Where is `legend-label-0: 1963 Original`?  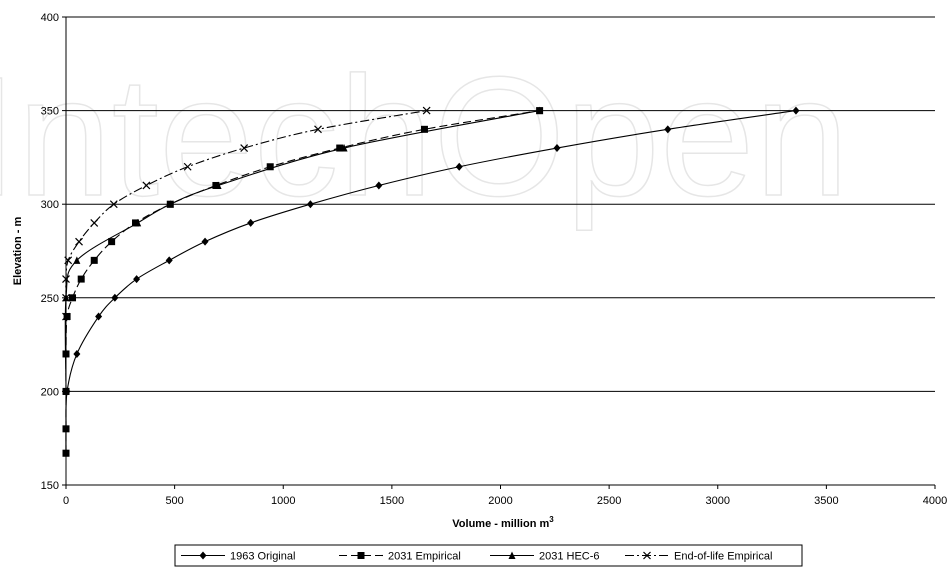
legend-label-0: 1963 Original is located at coordinates (262, 557).